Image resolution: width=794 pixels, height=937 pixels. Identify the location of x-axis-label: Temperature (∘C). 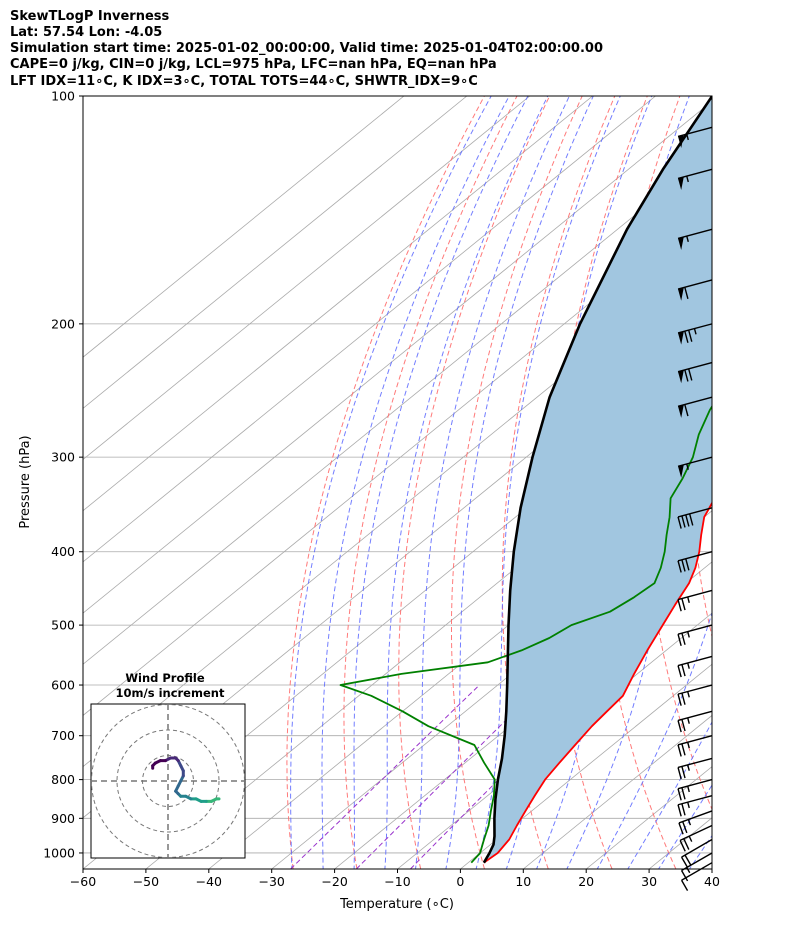
(396, 904).